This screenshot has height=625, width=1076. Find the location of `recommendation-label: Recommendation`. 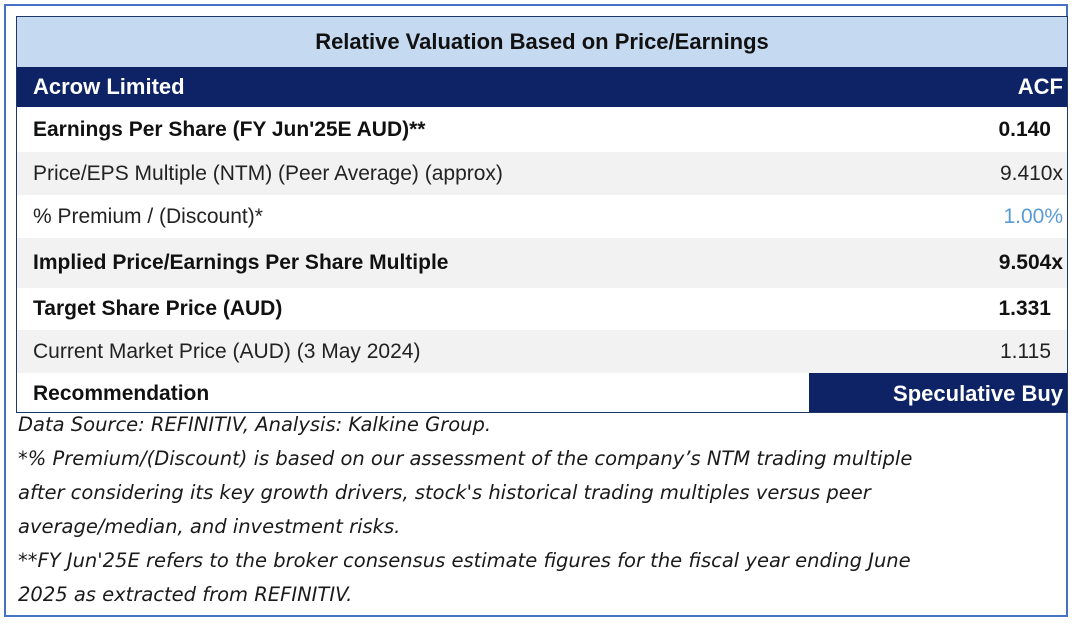

recommendation-label: Recommendation is located at coordinates (121, 393).